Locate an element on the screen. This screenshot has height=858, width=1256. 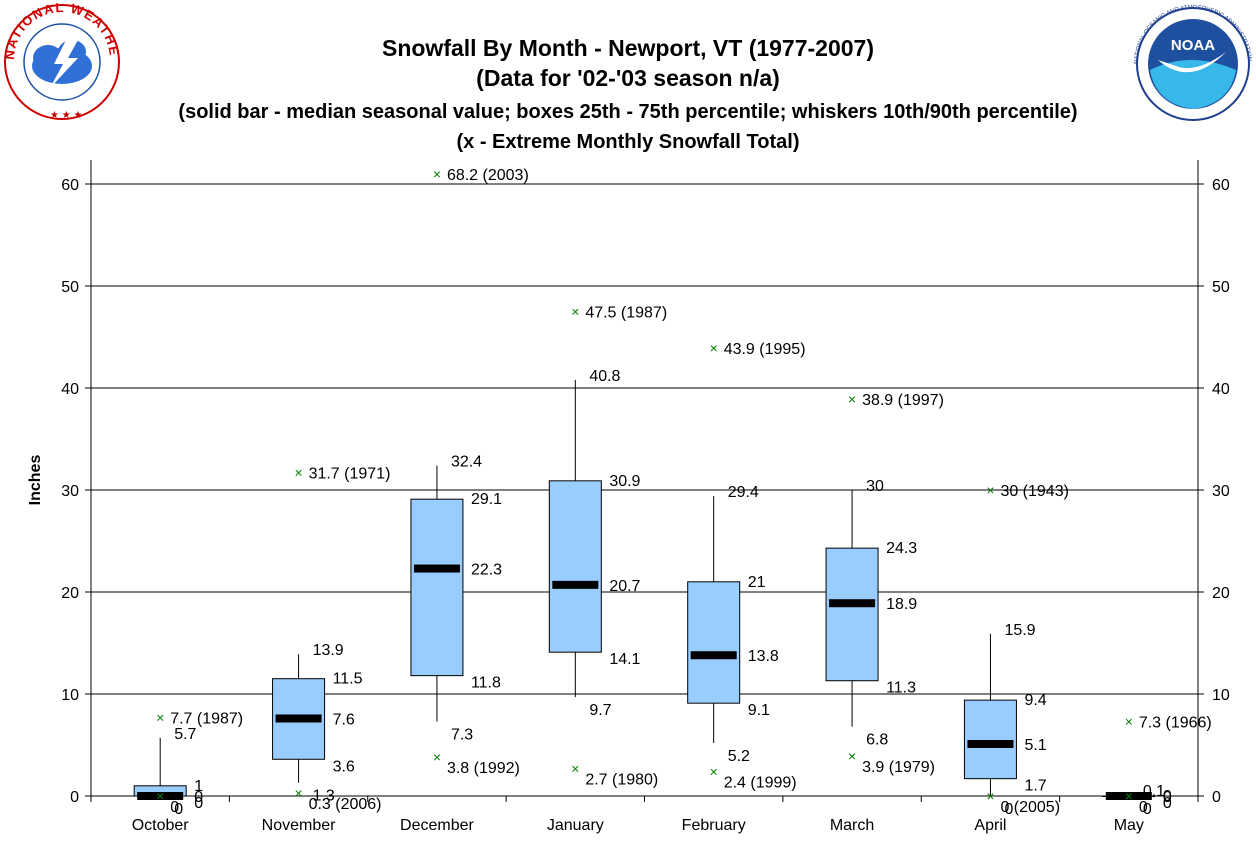
x-tick-label: November is located at coordinates (299, 825).